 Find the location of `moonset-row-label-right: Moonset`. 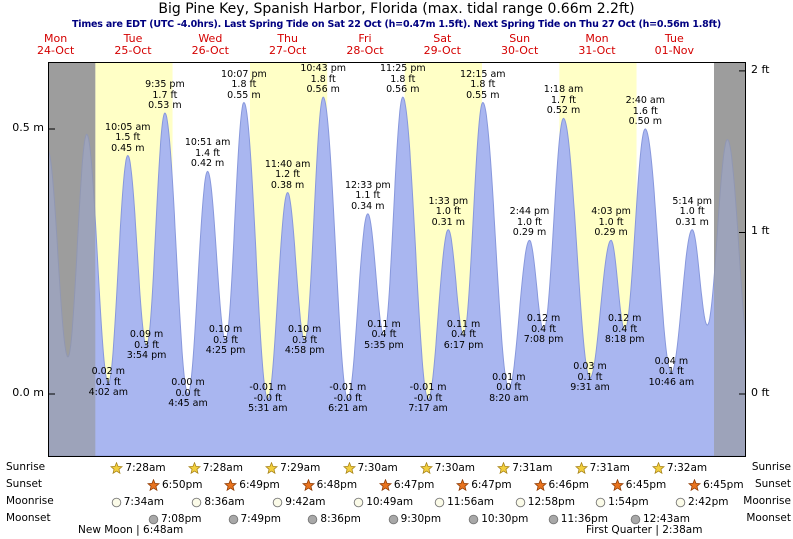

moonset-row-label-right: Moonset is located at coordinates (768, 518).